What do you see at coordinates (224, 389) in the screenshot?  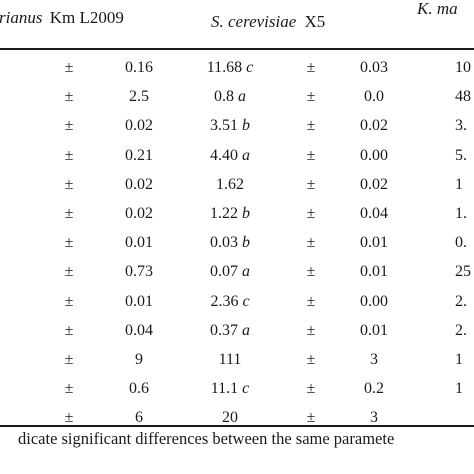 I see `mean-sc-value: 11.1` at bounding box center [224, 389].